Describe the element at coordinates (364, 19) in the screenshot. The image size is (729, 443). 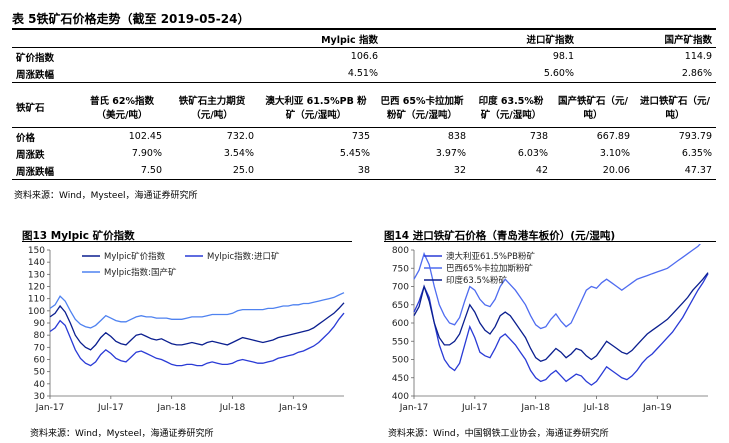
I see `table-title-bar: 表 5铁矿石价格走势（截至 2019-05-24）` at that location.